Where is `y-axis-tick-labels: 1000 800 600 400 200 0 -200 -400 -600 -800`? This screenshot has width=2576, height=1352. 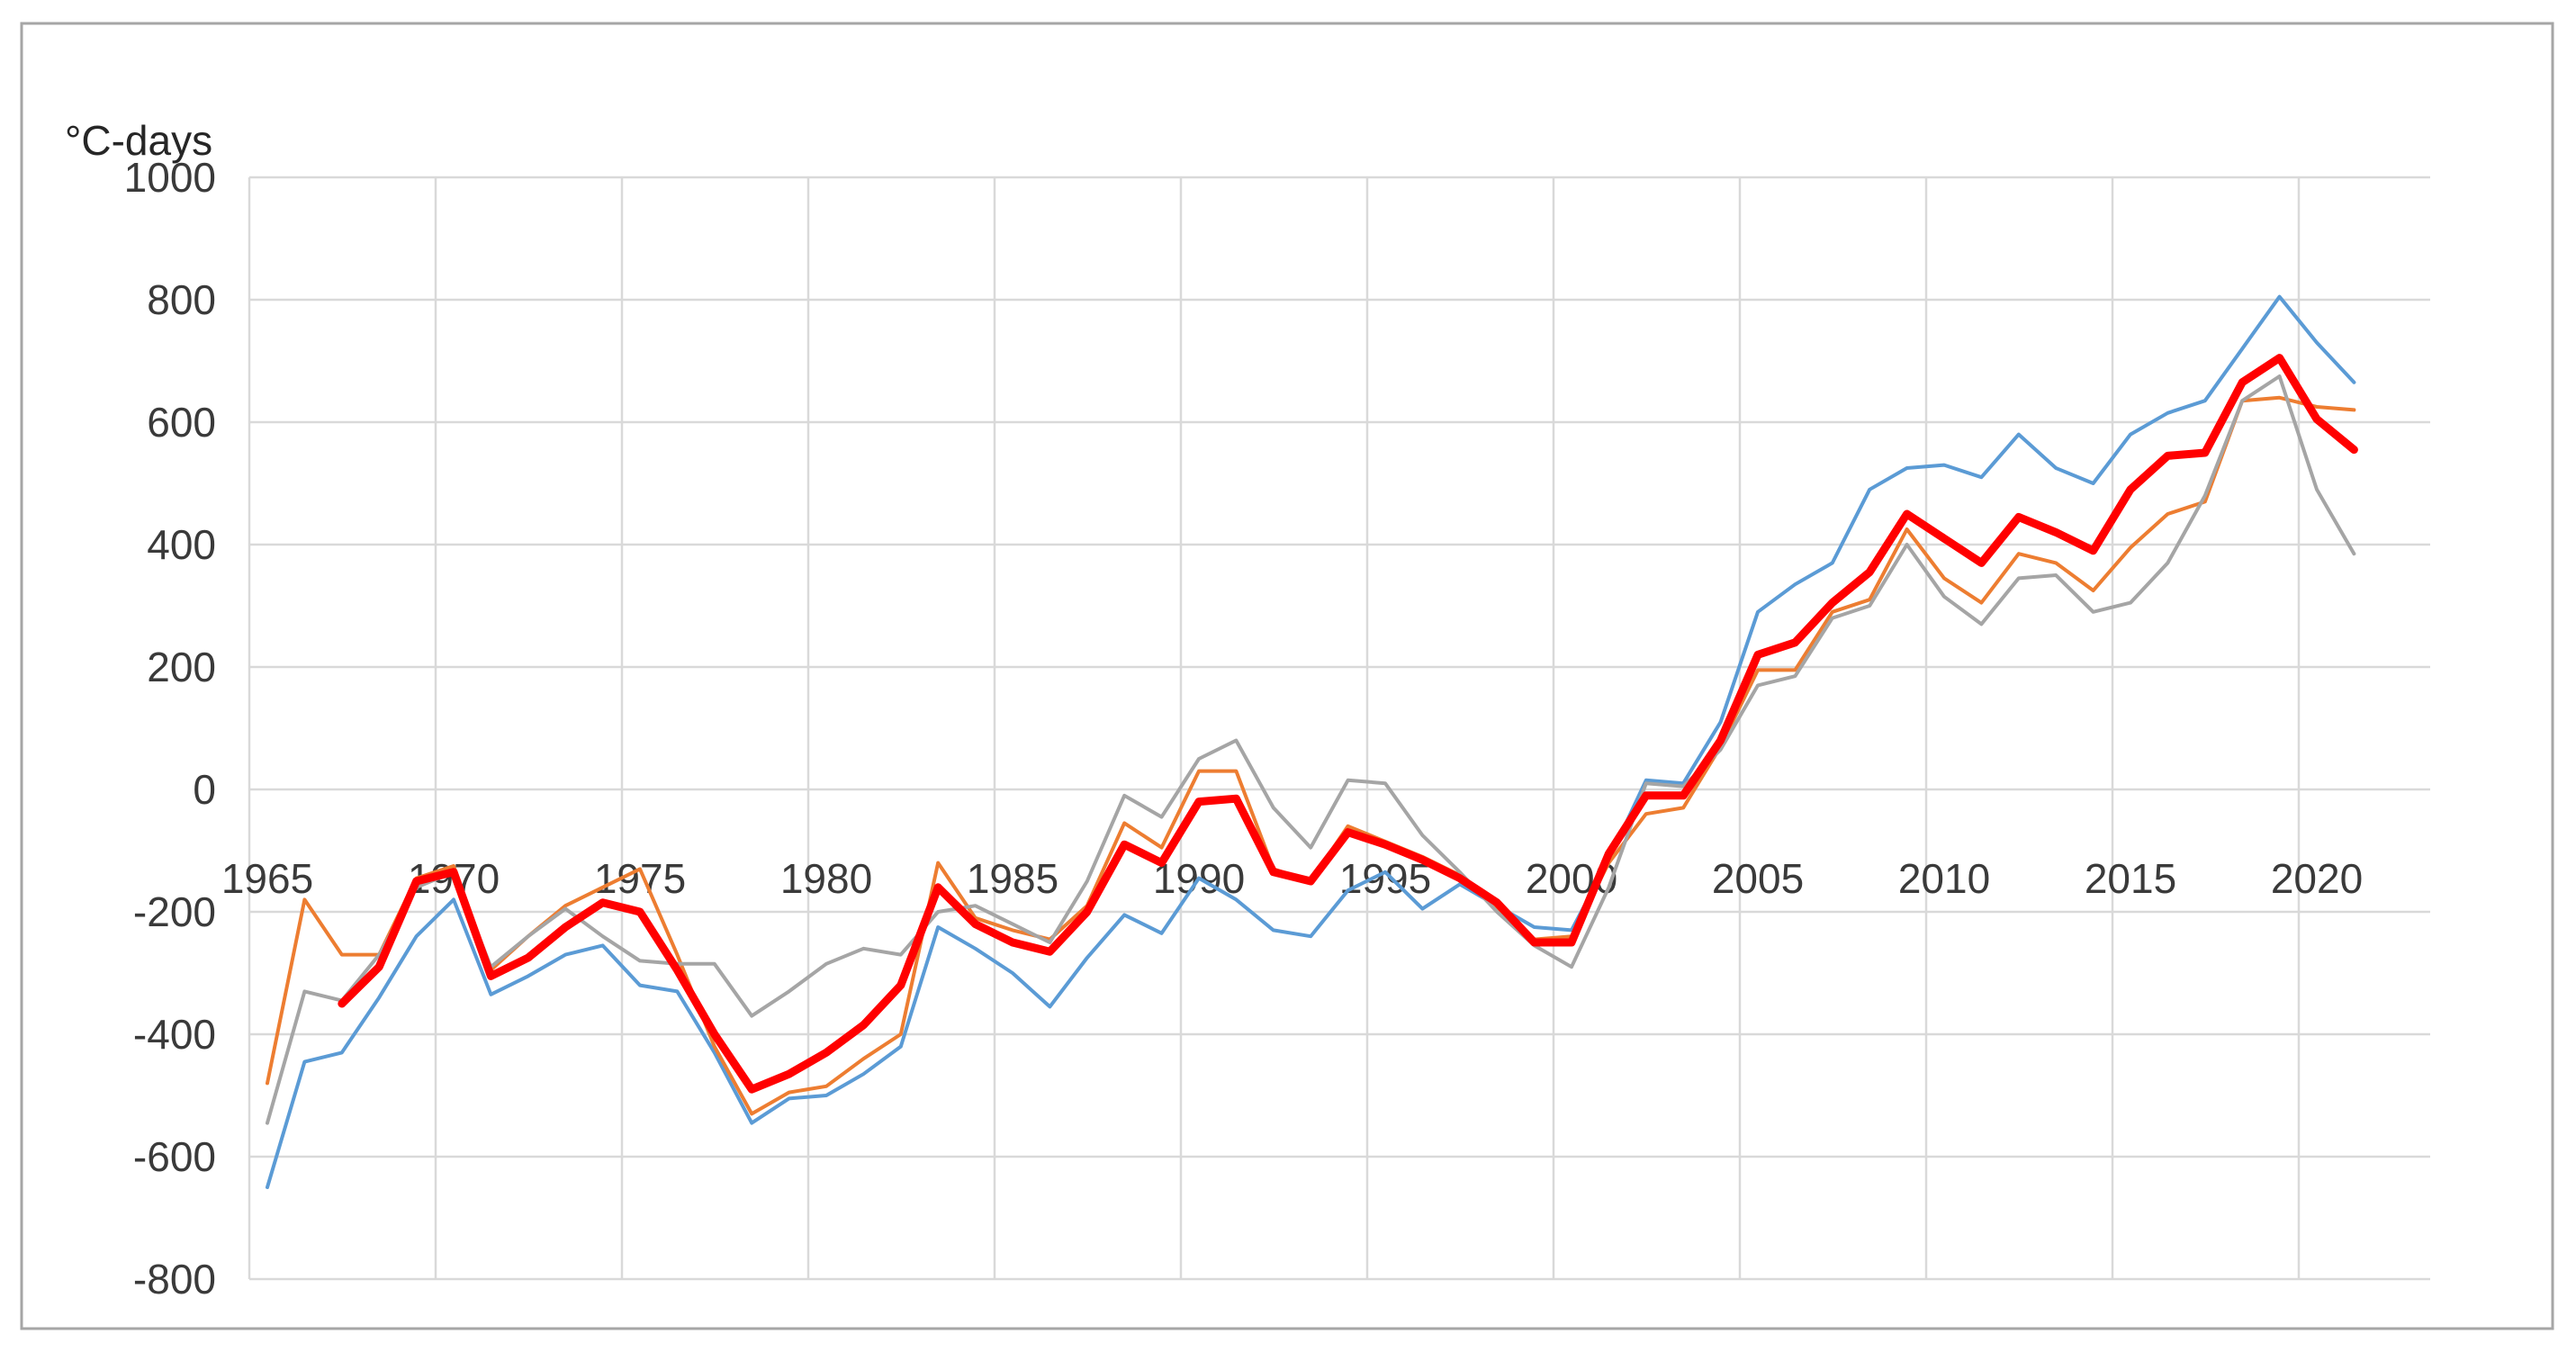
y-axis-tick-labels: 1000 800 600 400 200 0 -200 -400 -600 -800 is located at coordinates (170, 728).